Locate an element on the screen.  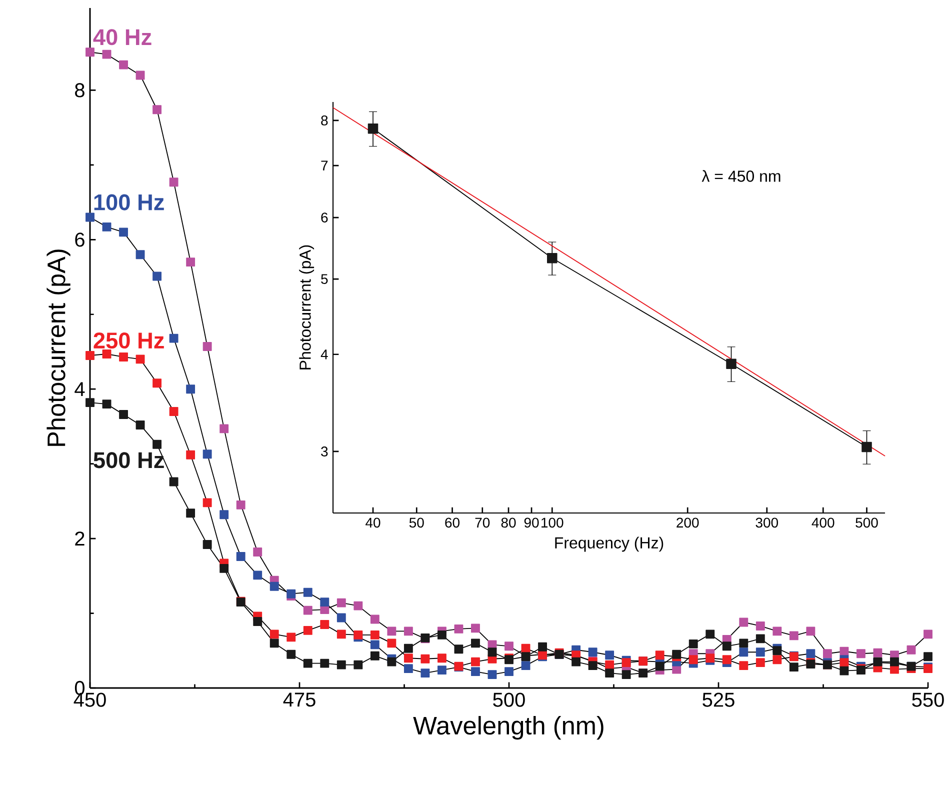
x-tick-label: 80 is located at coordinates (508, 523).